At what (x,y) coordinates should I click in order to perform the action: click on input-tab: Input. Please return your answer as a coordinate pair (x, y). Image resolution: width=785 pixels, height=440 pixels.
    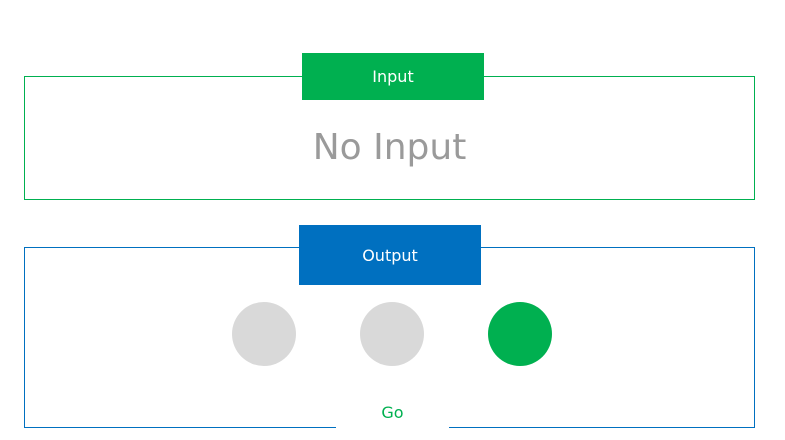
    Looking at the image, I should click on (393, 76).